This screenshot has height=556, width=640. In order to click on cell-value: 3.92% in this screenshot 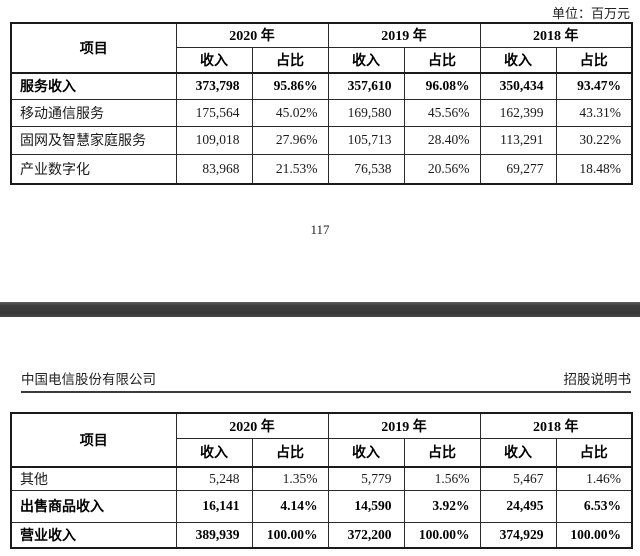, I will do `click(442, 506)`.